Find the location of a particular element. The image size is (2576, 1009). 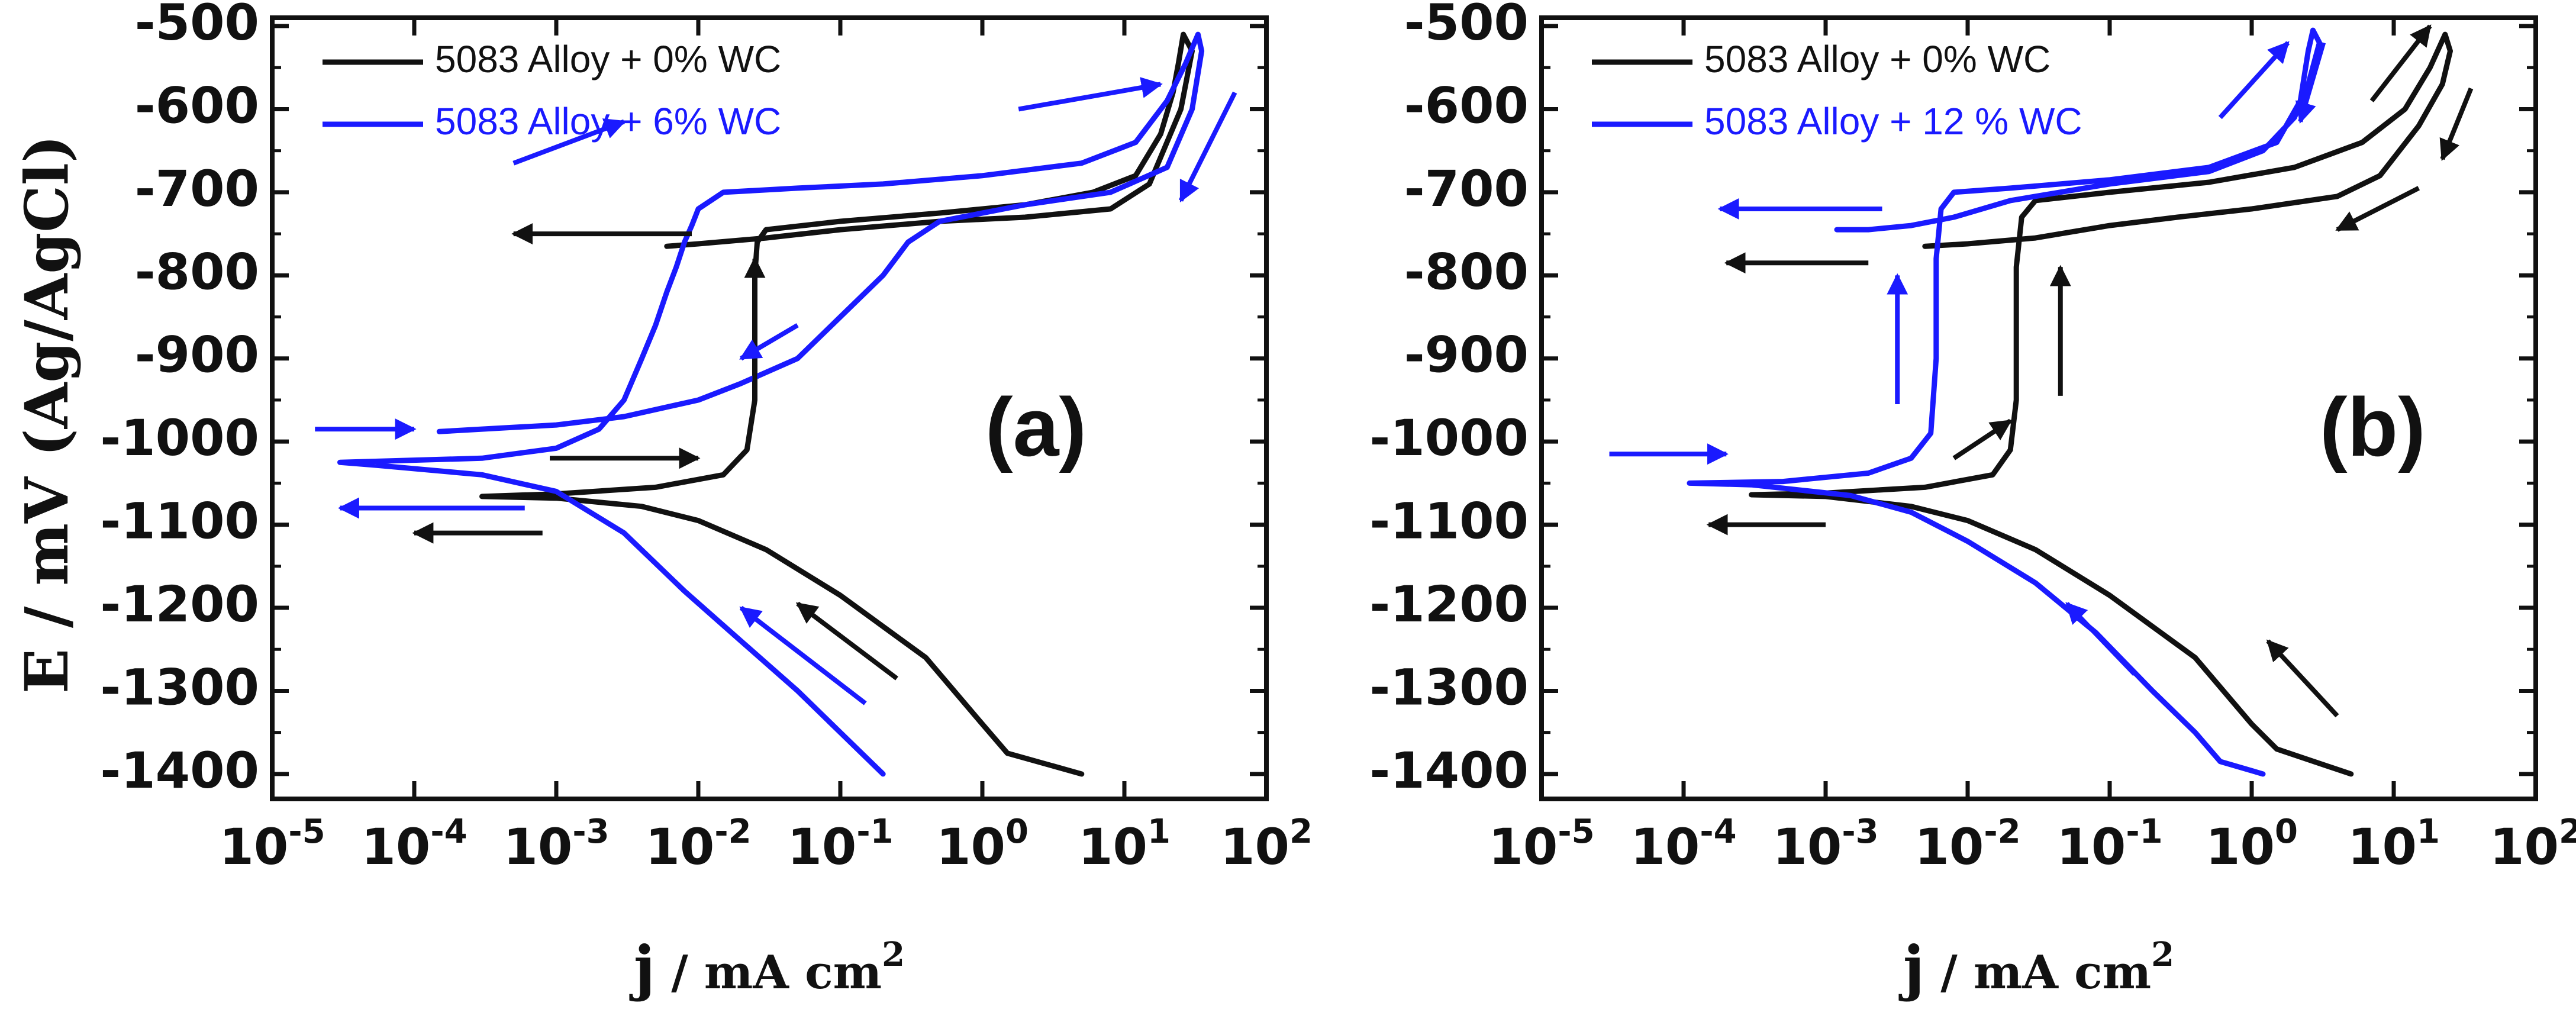

y-axis-title: E / mV (Ag/AgCl) is located at coordinates (47, 414).